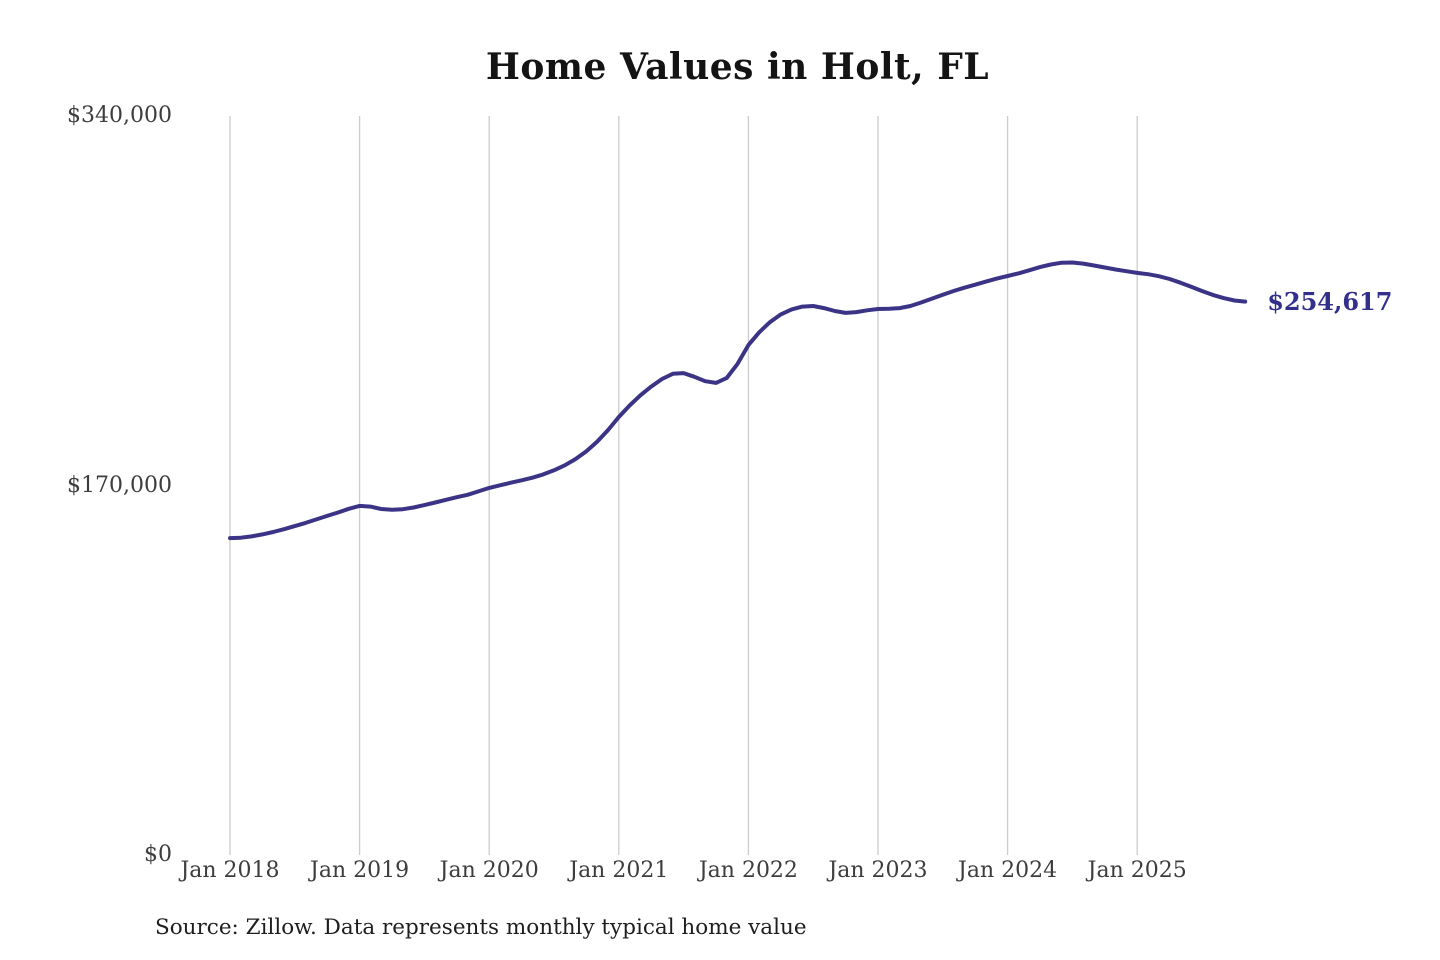  What do you see at coordinates (1330, 301) in the screenshot?
I see `latest-value-label: $254,617` at bounding box center [1330, 301].